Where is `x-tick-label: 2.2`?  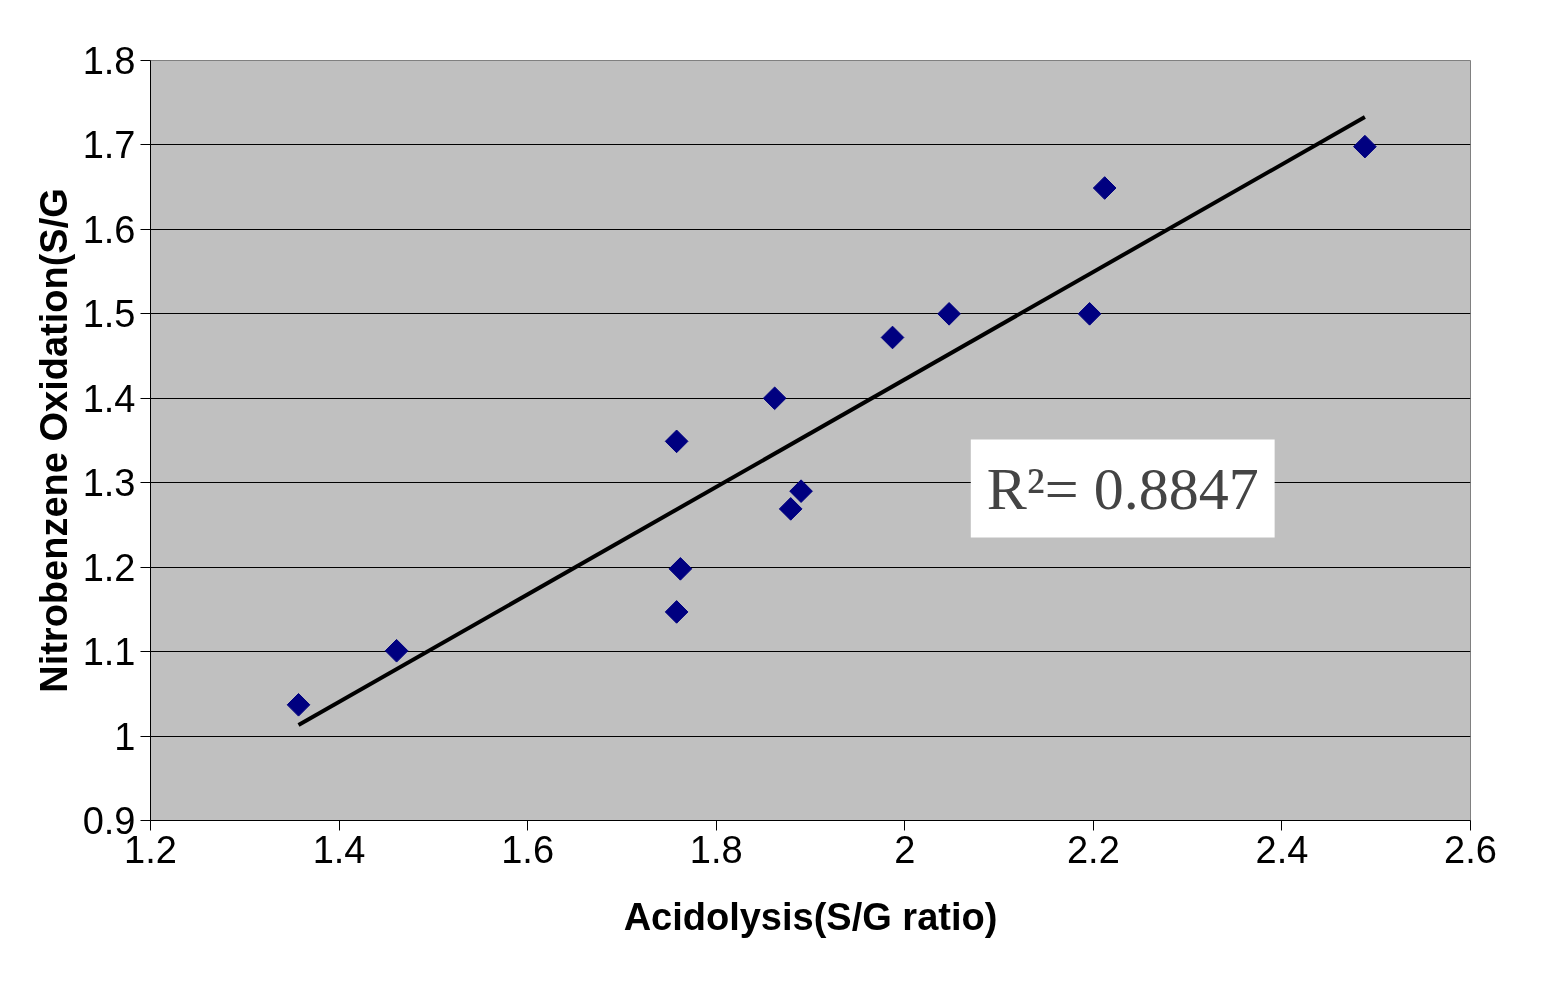
x-tick-label: 2.2 is located at coordinates (1093, 849).